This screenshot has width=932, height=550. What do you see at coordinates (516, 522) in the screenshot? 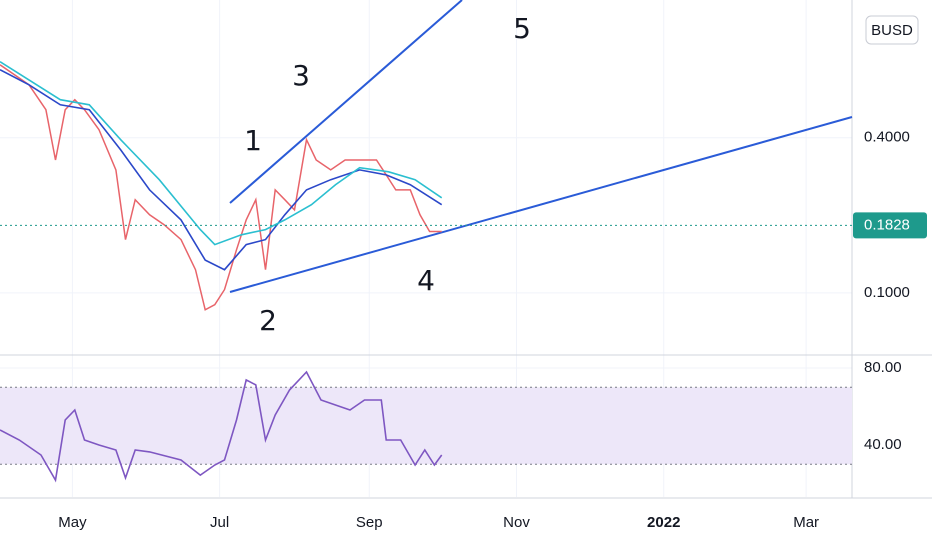
I see `x-tick-label: Nov` at bounding box center [516, 522].